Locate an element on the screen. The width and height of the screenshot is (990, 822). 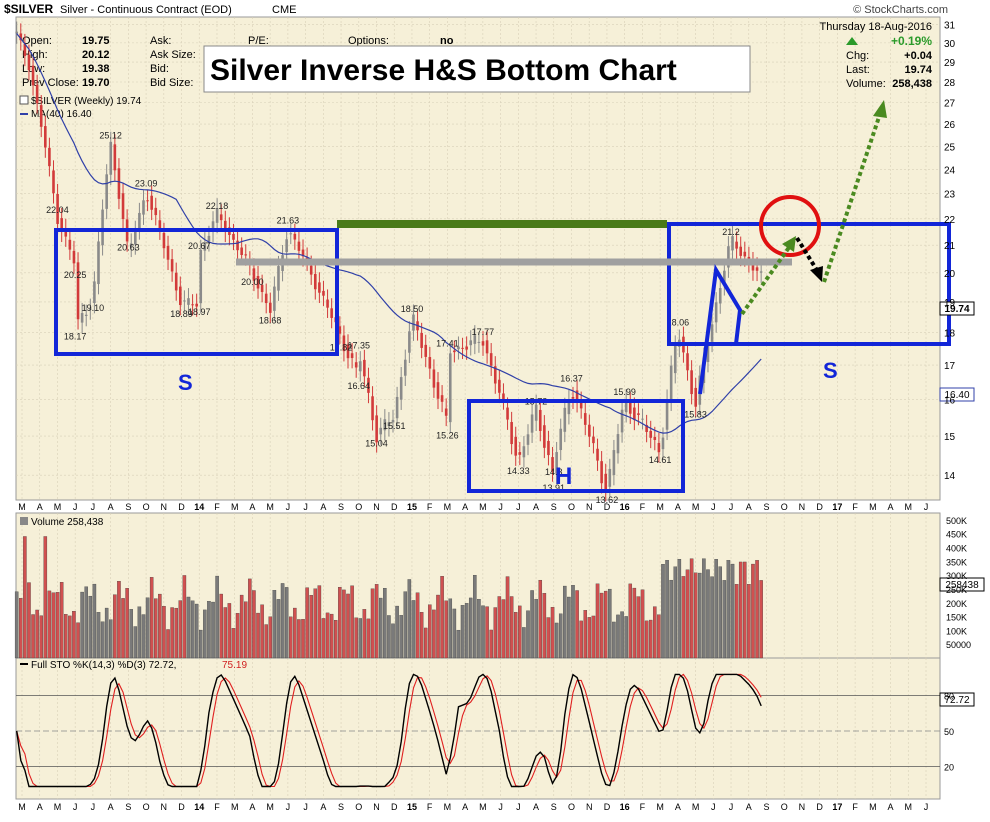
price-label: 18.06 is located at coordinates (678, 323).